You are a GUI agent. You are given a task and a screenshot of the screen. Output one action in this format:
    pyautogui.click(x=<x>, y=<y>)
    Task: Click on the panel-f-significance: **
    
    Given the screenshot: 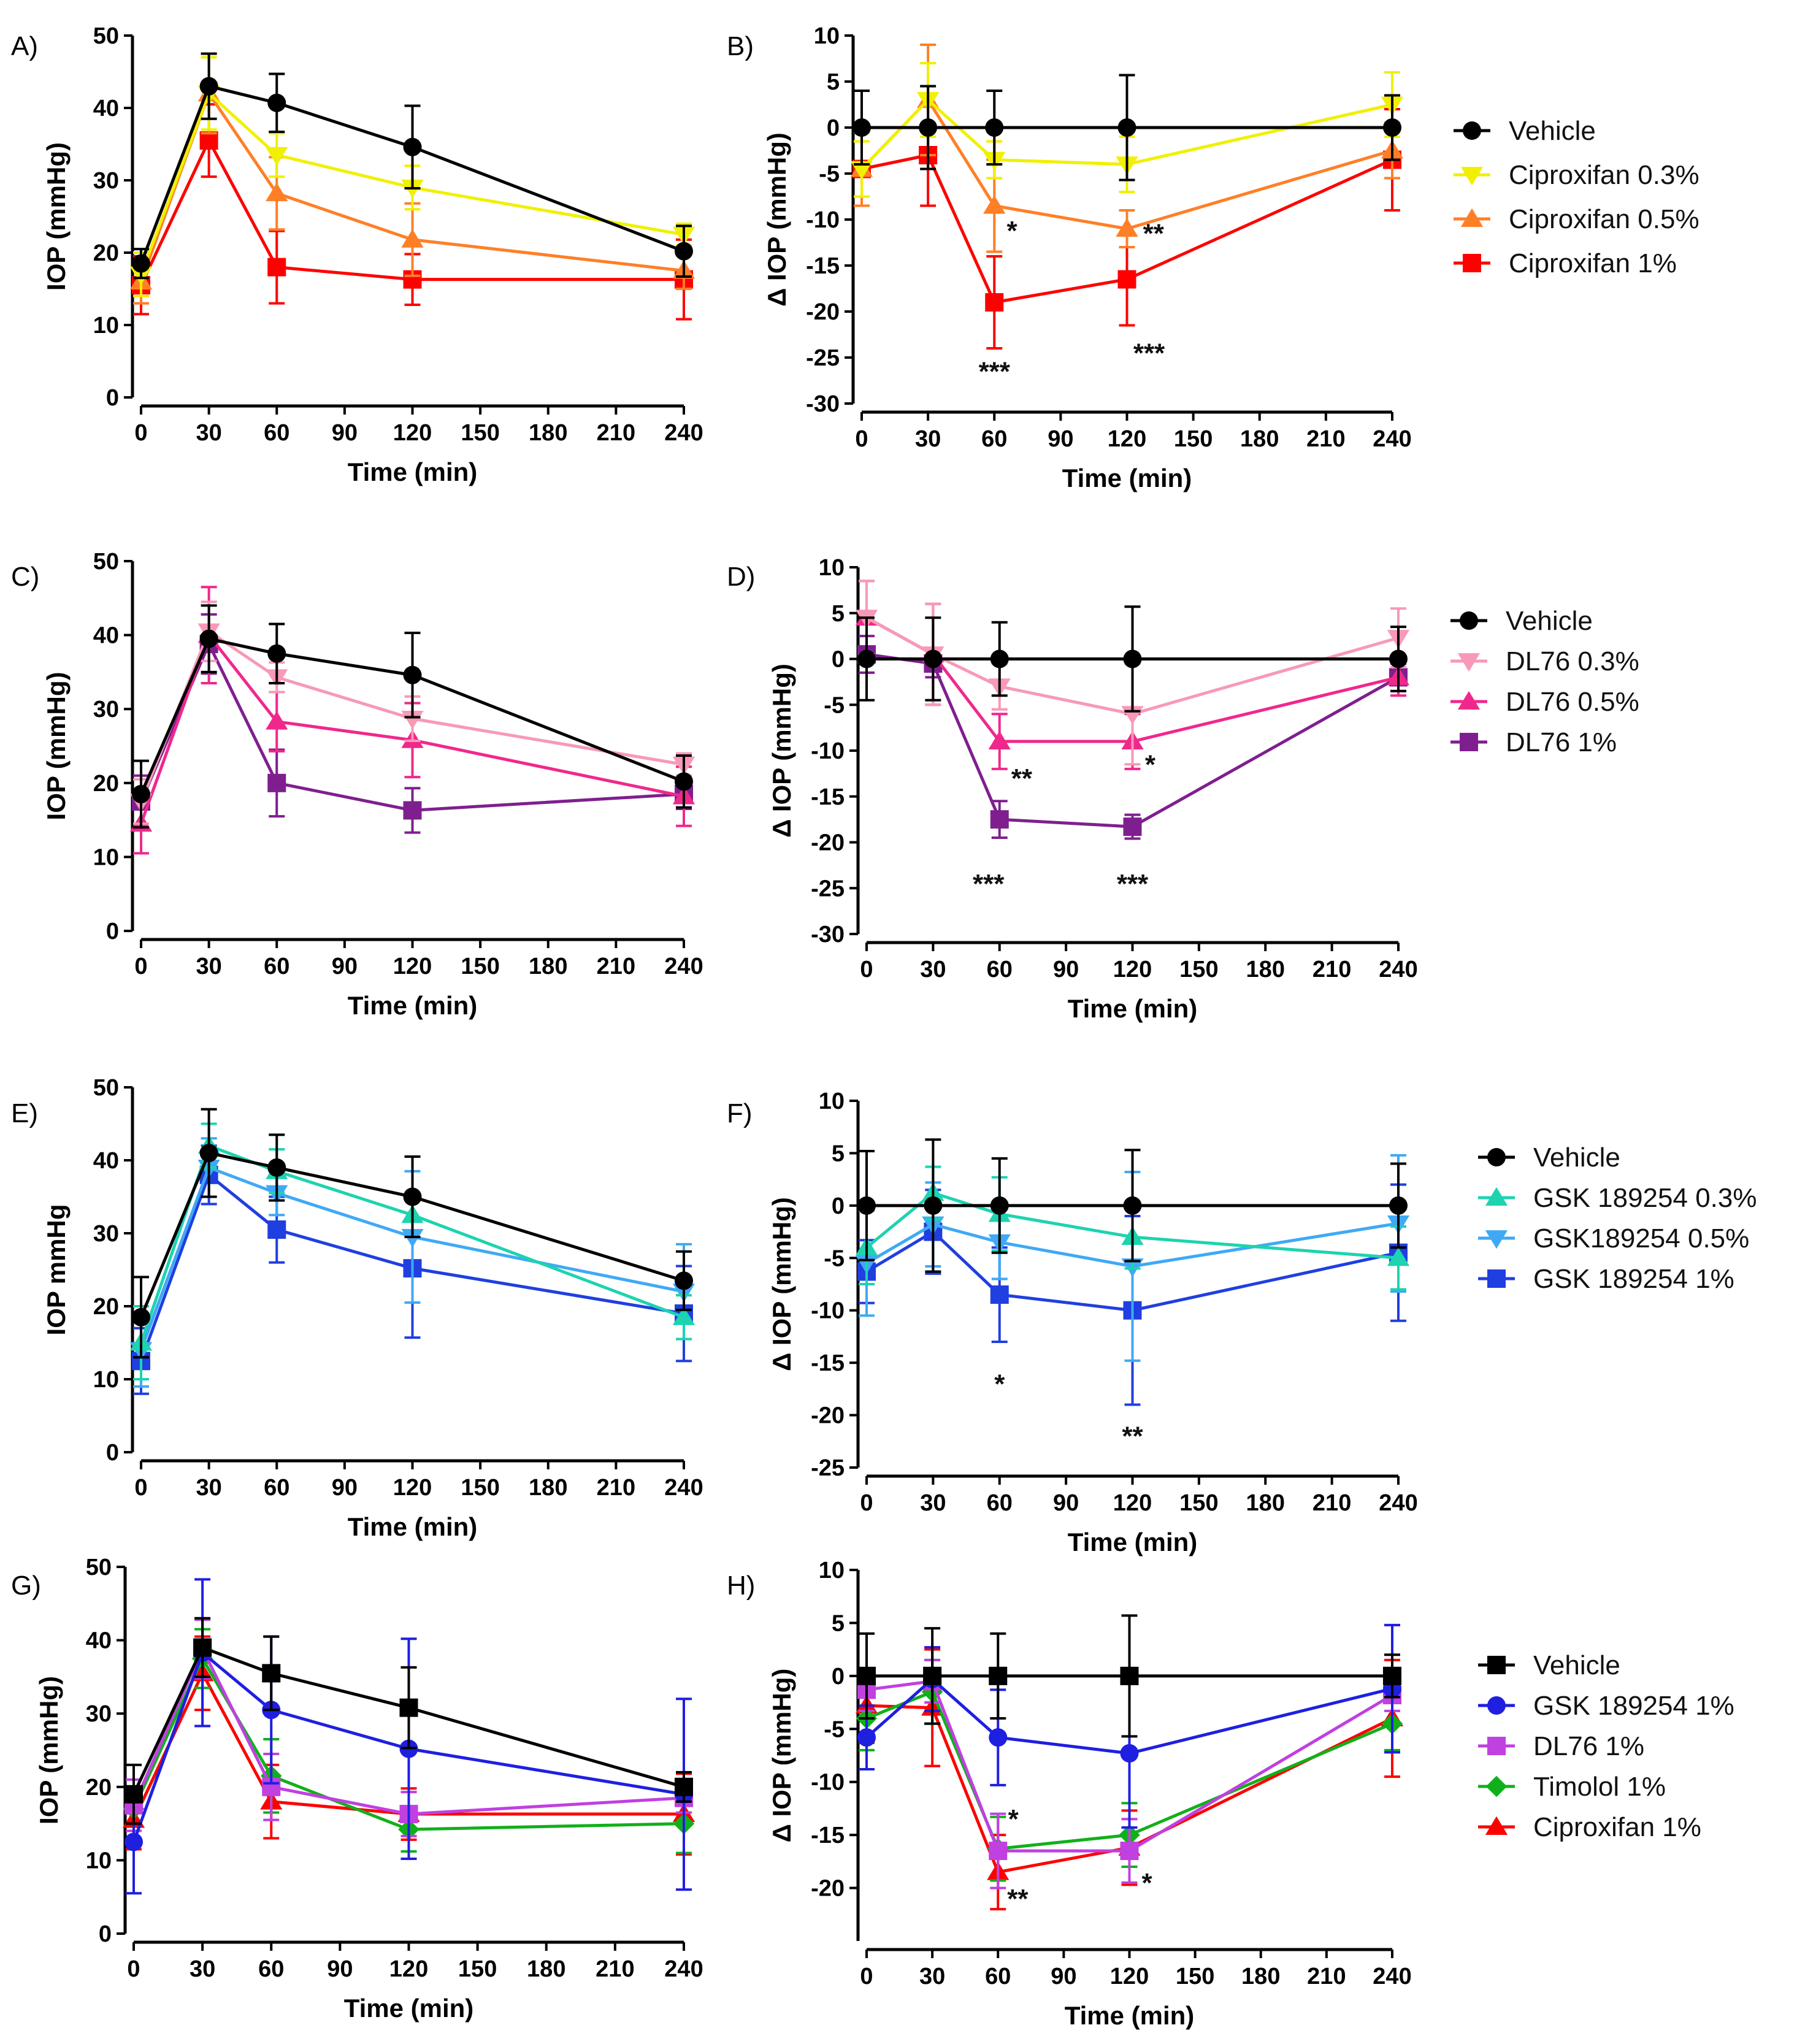 What is the action you would take?
    pyautogui.click(x=1132, y=1437)
    